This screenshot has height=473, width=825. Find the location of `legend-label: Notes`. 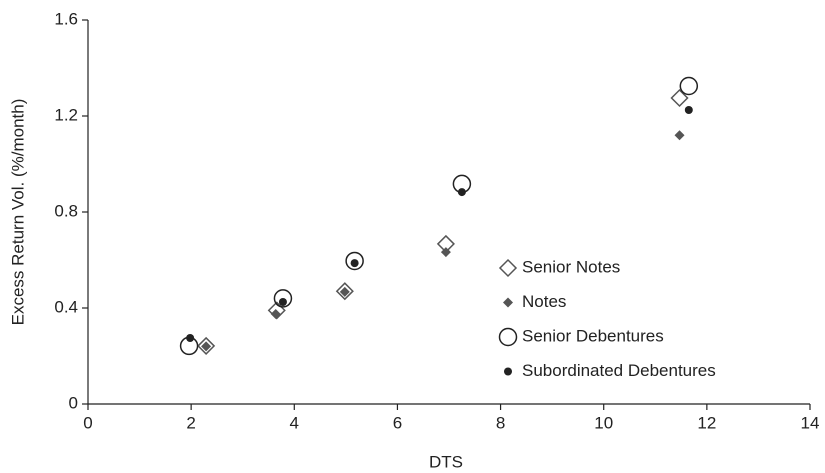

legend-label: Notes is located at coordinates (544, 301).